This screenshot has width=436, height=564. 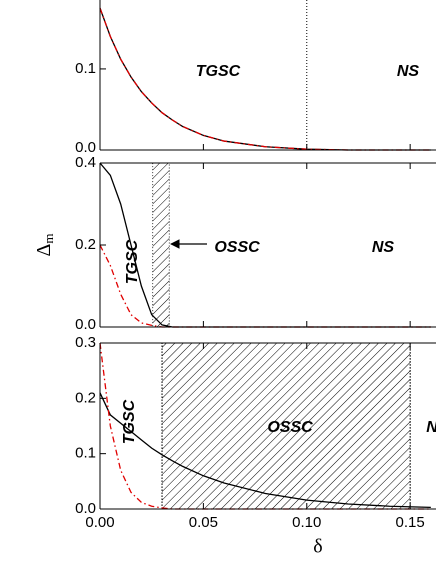 What do you see at coordinates (161, 245) in the screenshot?
I see `hatched-region` at bounding box center [161, 245].